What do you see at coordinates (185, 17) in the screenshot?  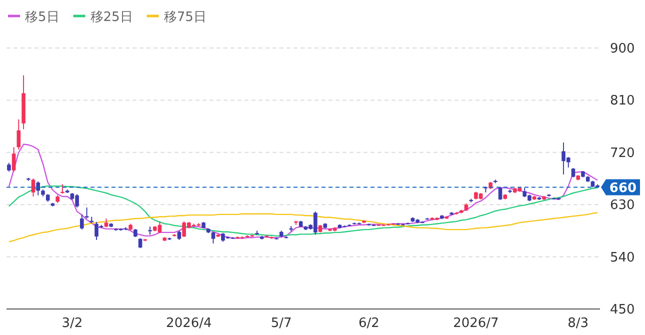 I see `legend-label: 移75日` at bounding box center [185, 17].